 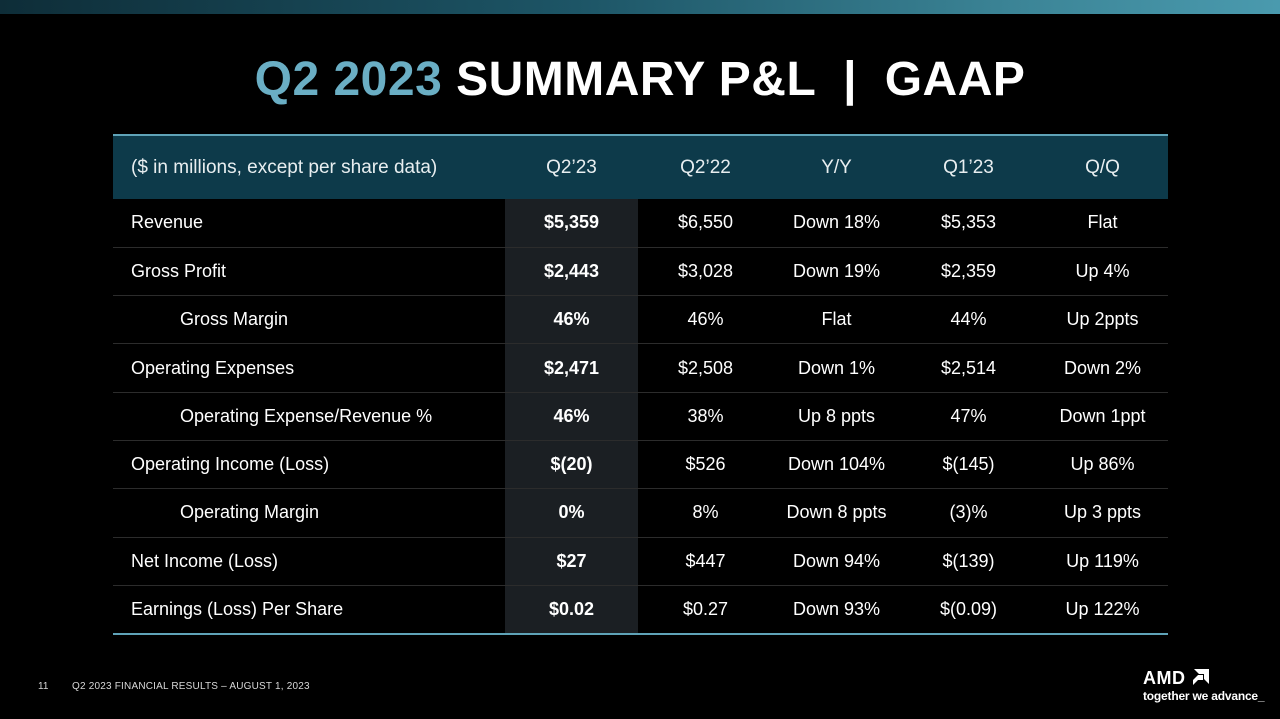 I want to click on cell-q1-23: (3)%, so click(x=968, y=513).